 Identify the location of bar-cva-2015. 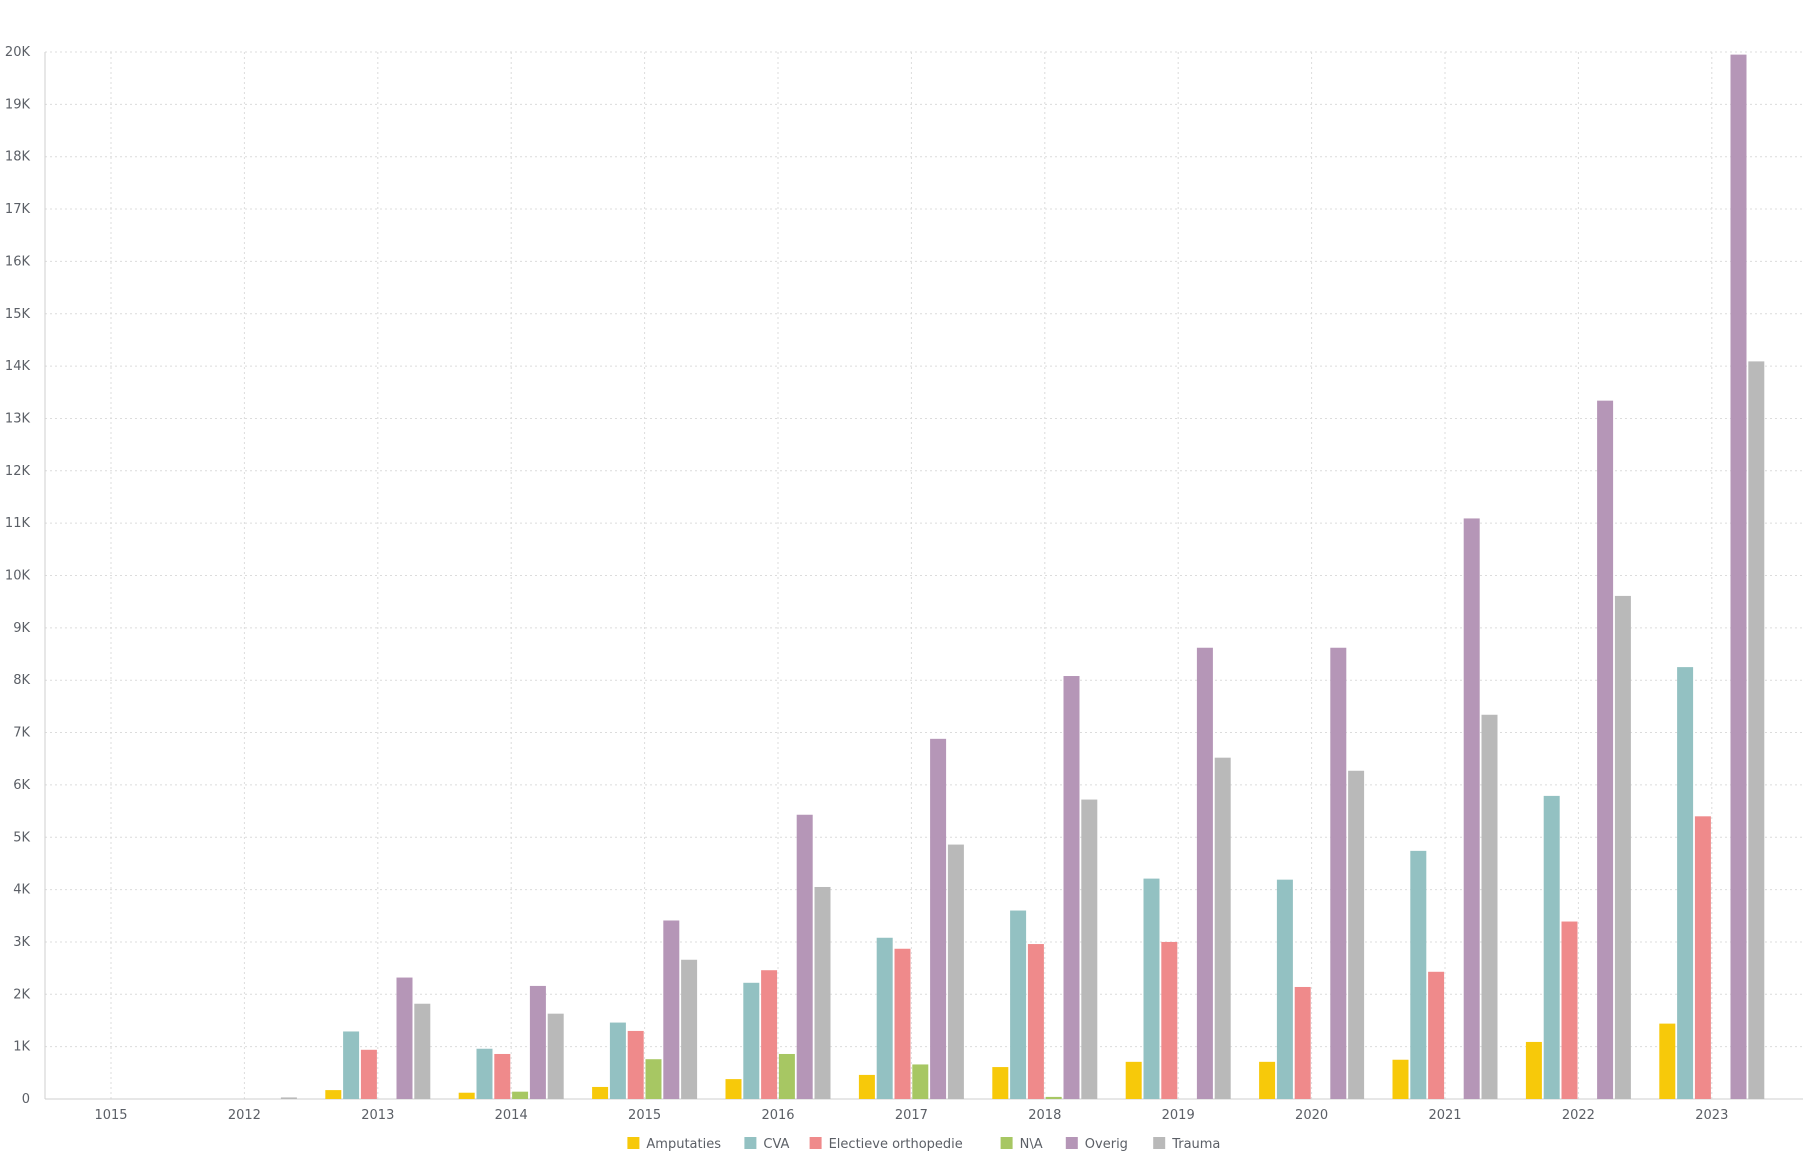
(617, 1060).